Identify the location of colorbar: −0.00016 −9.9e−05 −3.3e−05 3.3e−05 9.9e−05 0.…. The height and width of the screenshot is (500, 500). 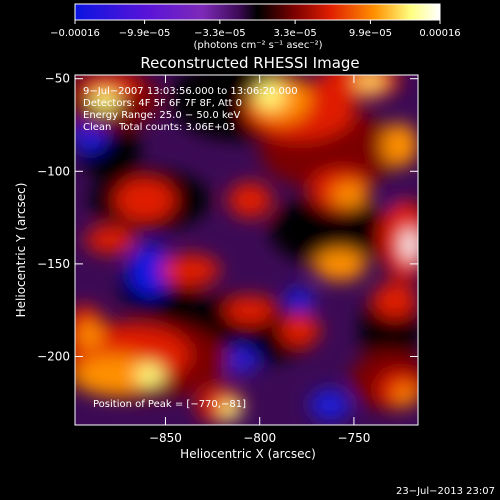
(255, 27).